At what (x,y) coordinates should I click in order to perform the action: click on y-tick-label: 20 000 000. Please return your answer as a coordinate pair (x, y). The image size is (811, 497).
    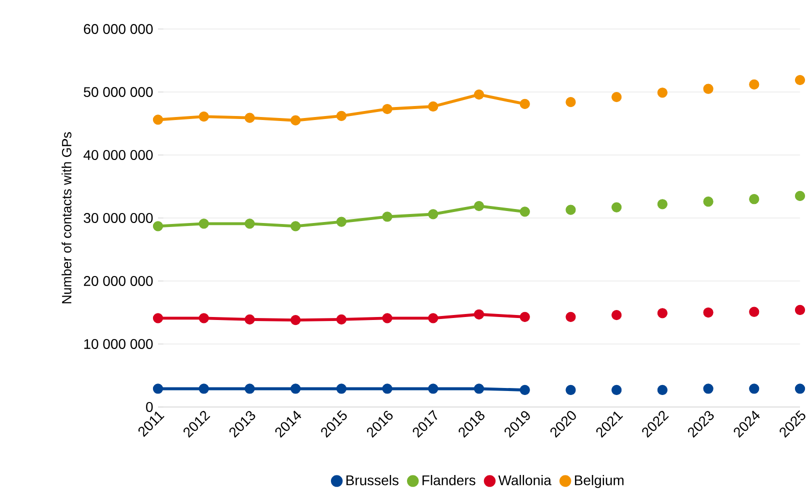
    Looking at the image, I should click on (118, 281).